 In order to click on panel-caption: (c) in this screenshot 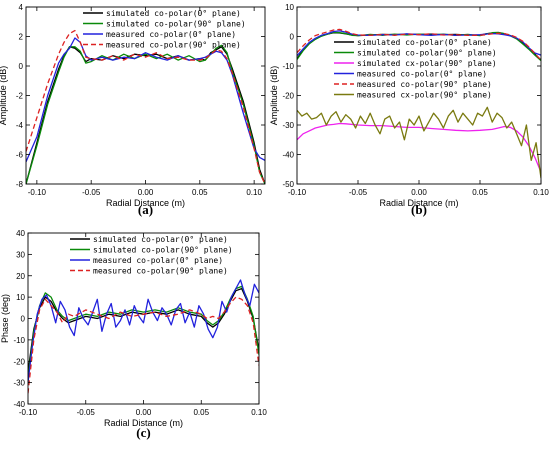, I will do `click(143, 432)`.